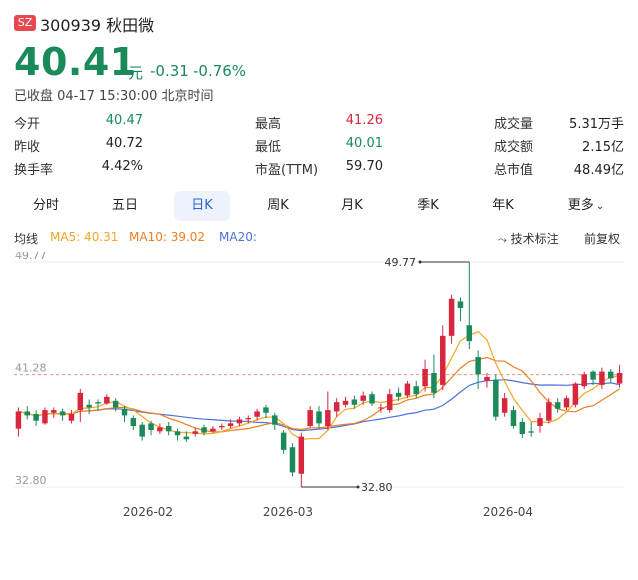 The width and height of the screenshot is (638, 580). What do you see at coordinates (220, 71) in the screenshot?
I see `price-change-pct: -0.76%` at bounding box center [220, 71].